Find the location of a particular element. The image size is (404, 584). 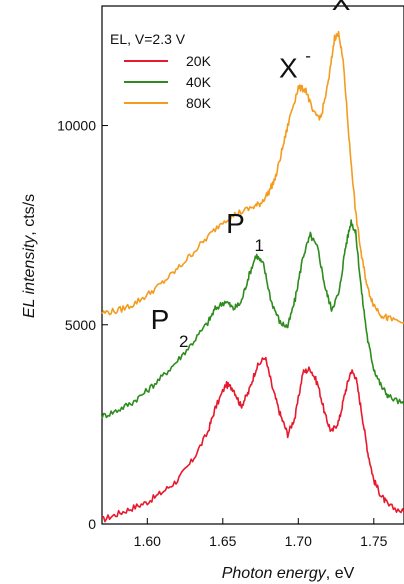

x-tick-label: 1.60 is located at coordinates (147, 541).